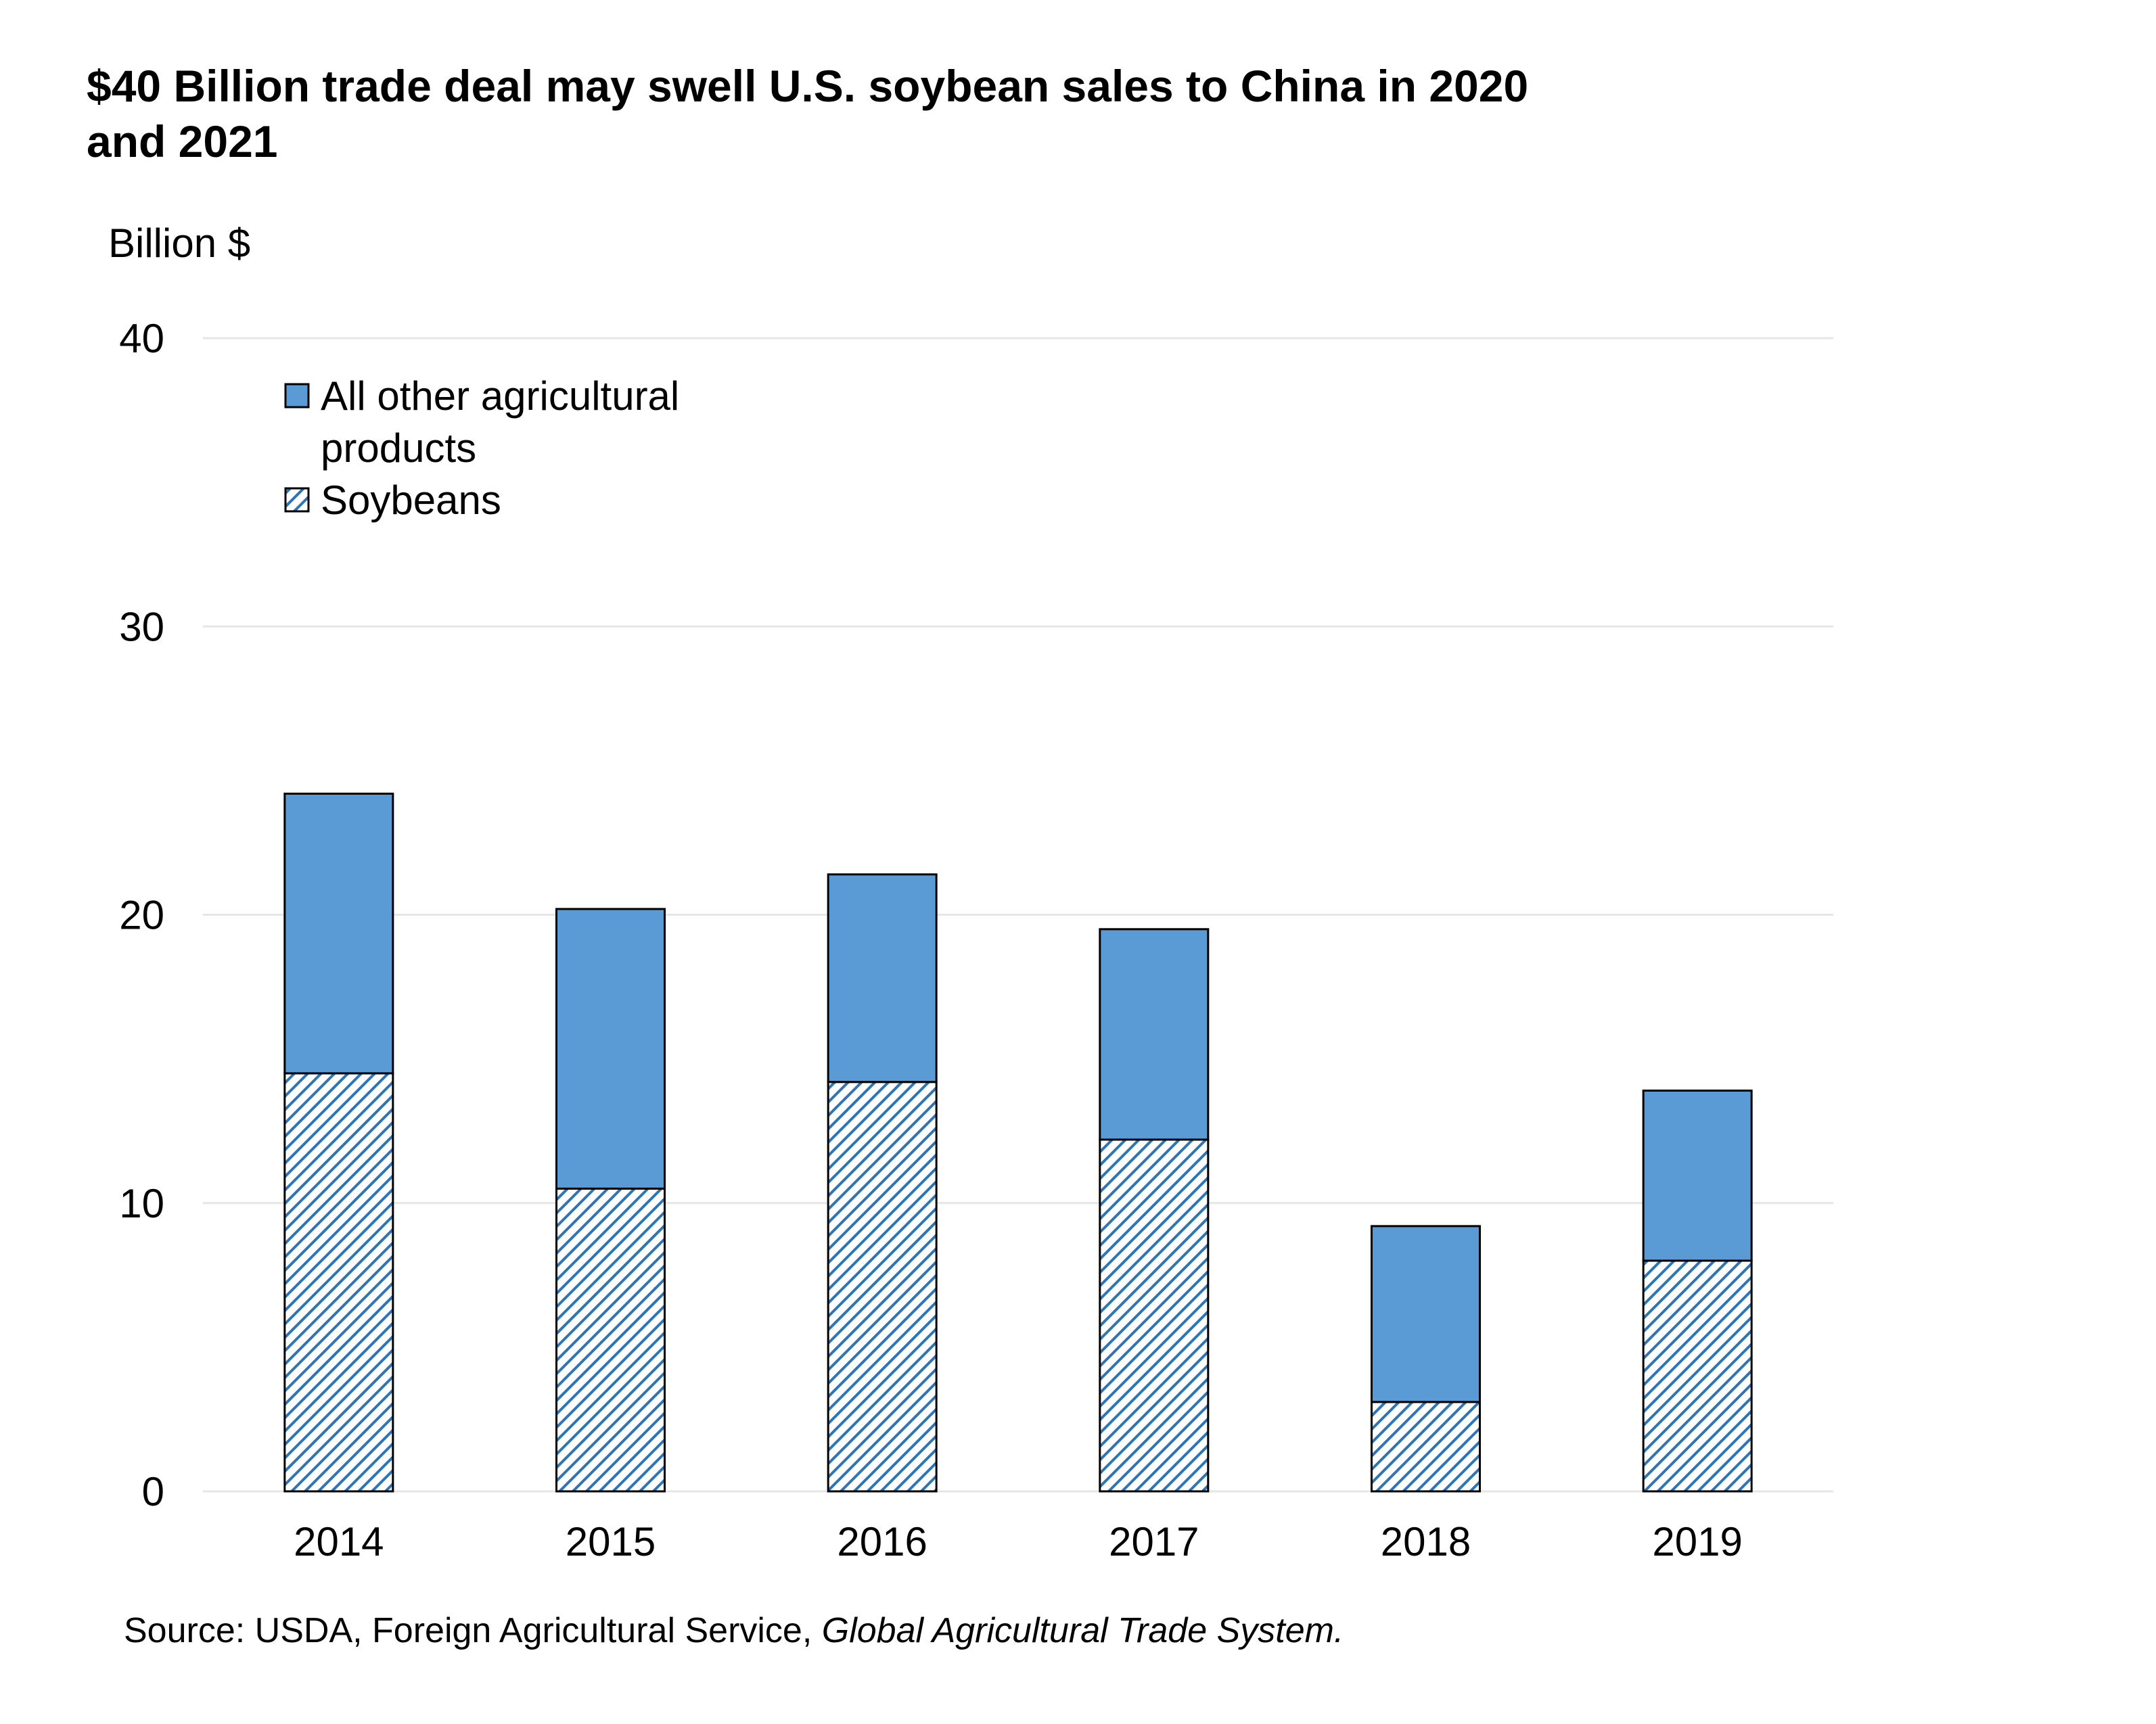 Image resolution: width=2156 pixels, height=1724 pixels. I want to click on x-axis-ticks: 2014 2015 2016 2017 2018 2019, so click(1019, 1542).